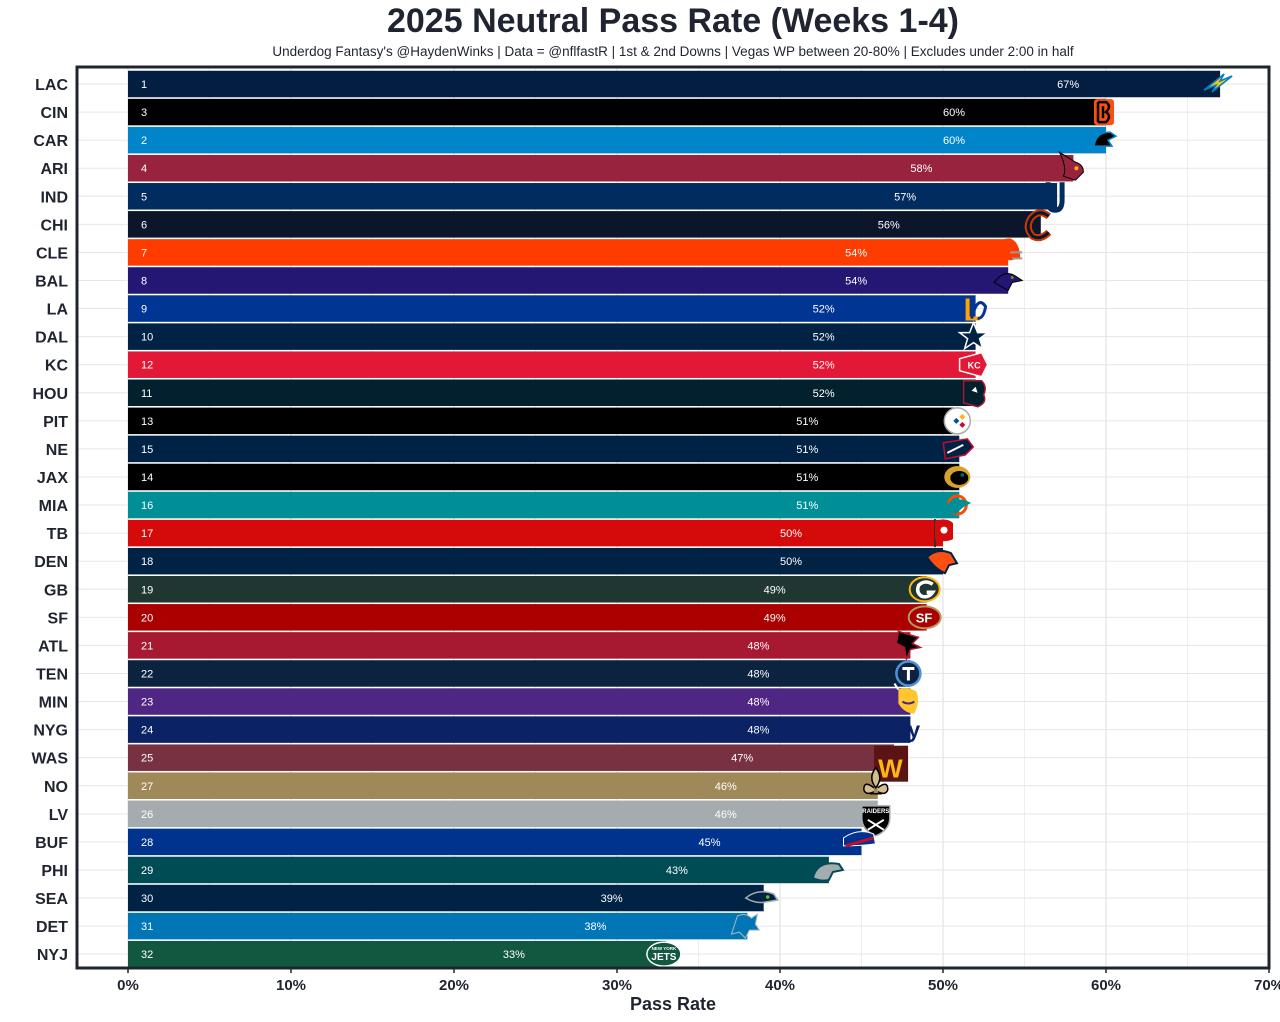  Describe the element at coordinates (677, 871) in the screenshot. I see `bar-value-label: 43%` at that location.